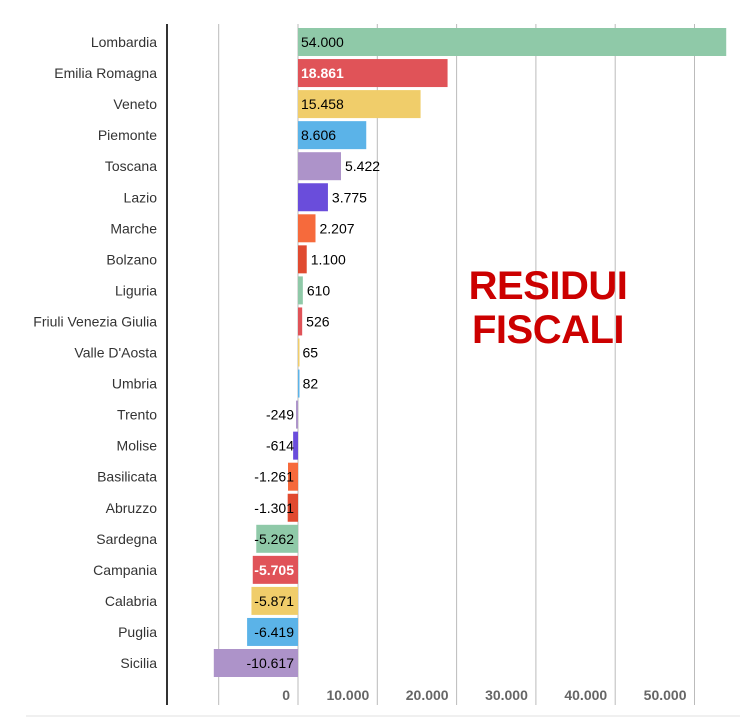 Image resolution: width=746 pixels, height=728 pixels. I want to click on residui-fiscali-annotation: RESIDUI FISCALI, so click(548, 308).